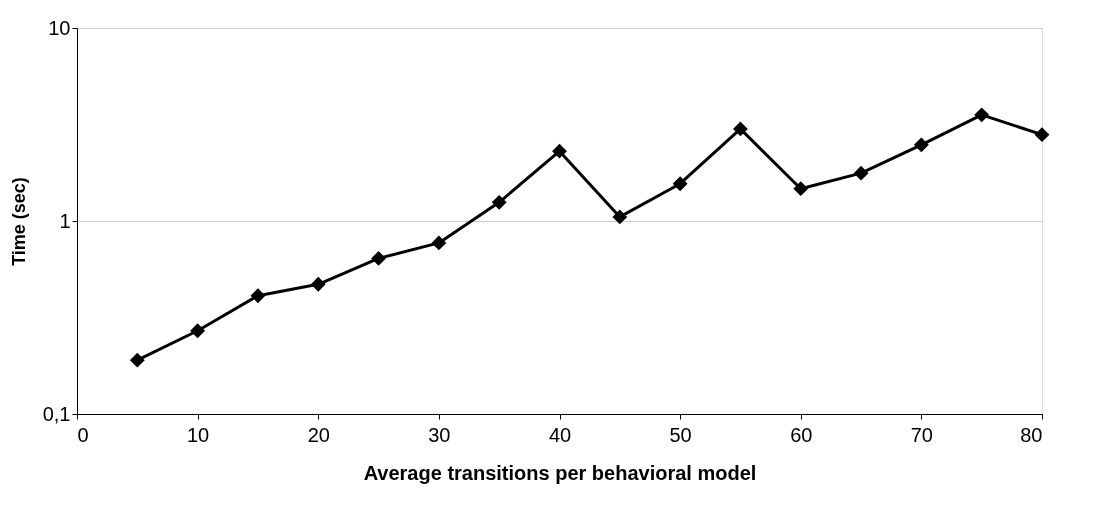 The width and height of the screenshot is (1103, 515). I want to click on y-tick-label: 0,1, so click(56, 413).